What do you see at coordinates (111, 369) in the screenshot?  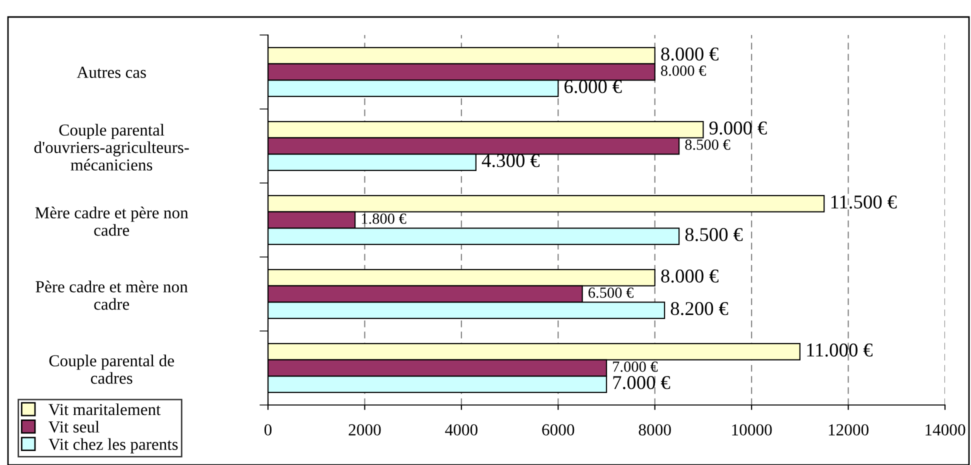 I see `y-tick-label: Couple parental de cadres` at bounding box center [111, 369].